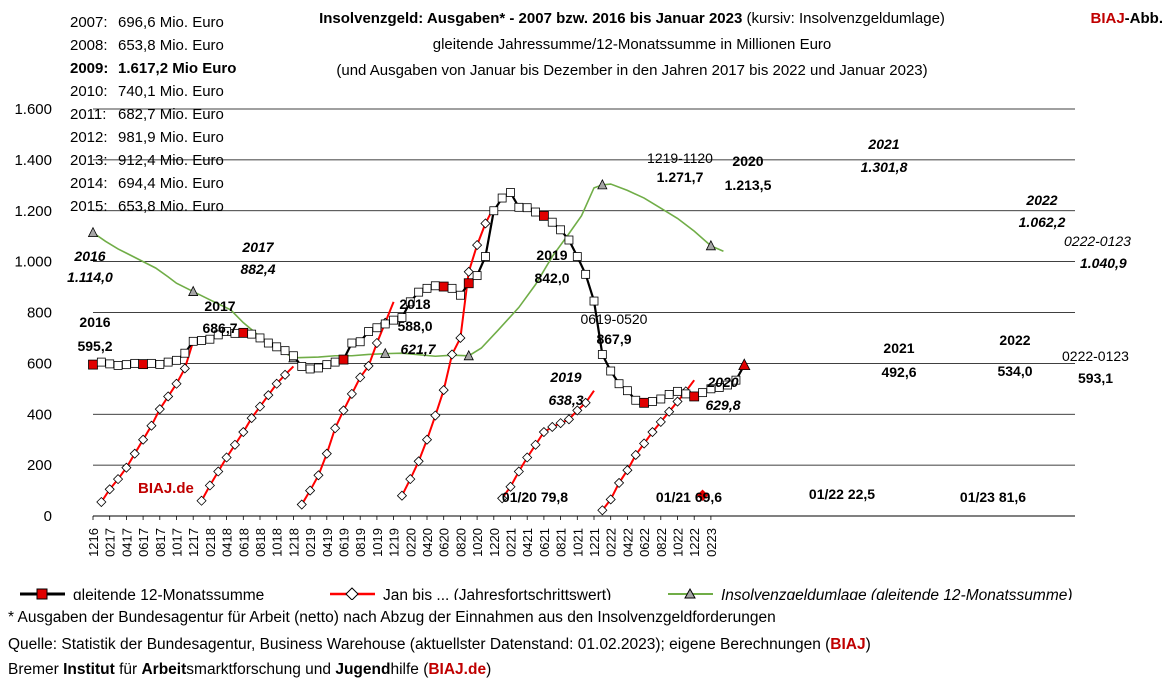 The width and height of the screenshot is (1171, 685). What do you see at coordinates (42, 594) in the screenshot?
I see `legend-marker-rolling` at bounding box center [42, 594].